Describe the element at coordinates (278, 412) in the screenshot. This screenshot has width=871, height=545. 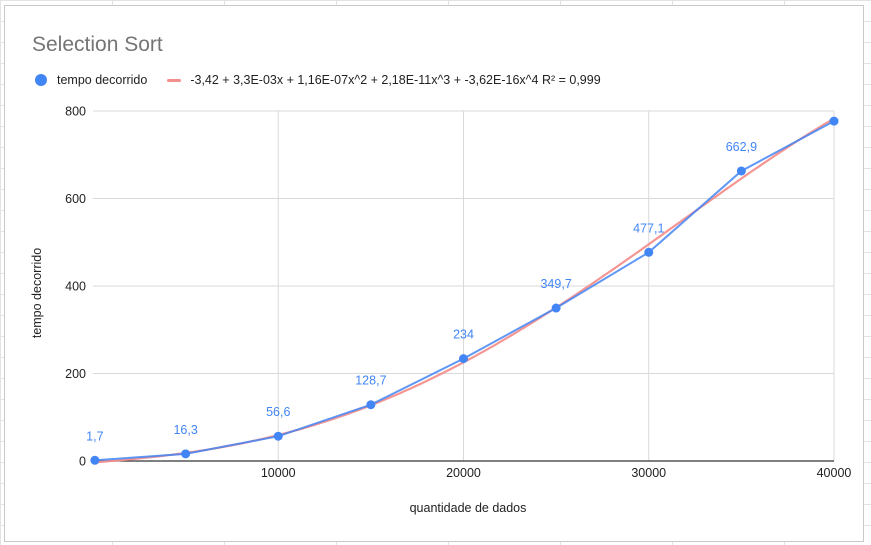
I see `data-label: 56,6` at that location.